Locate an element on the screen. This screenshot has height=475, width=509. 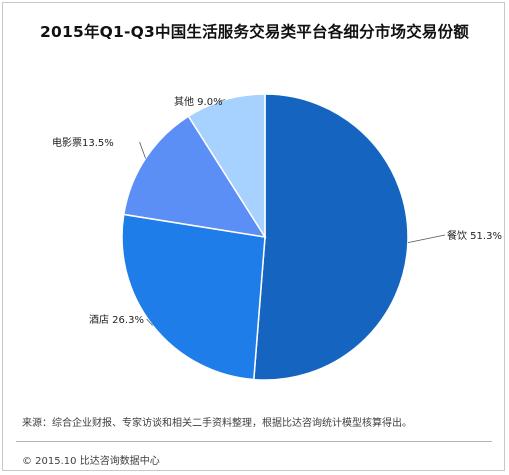
slice-label-0: 餐饮 51.3% is located at coordinates (474, 235).